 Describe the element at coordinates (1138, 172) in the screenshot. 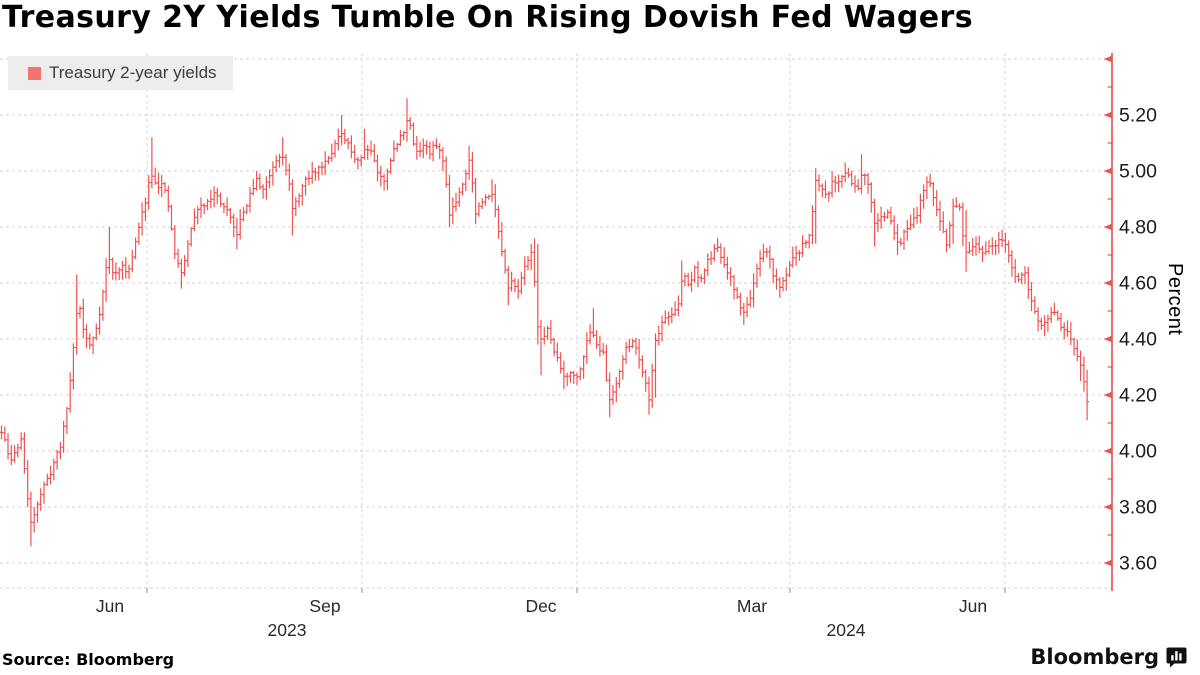

I see `y-tick-label: 5.00` at that location.